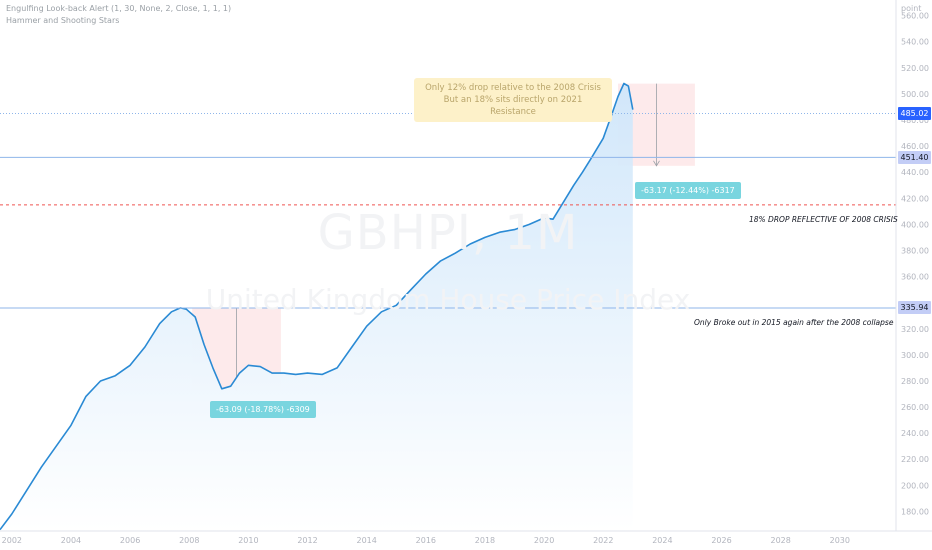  What do you see at coordinates (915, 355) in the screenshot?
I see `y-tick-label: 300.00` at bounding box center [915, 355].